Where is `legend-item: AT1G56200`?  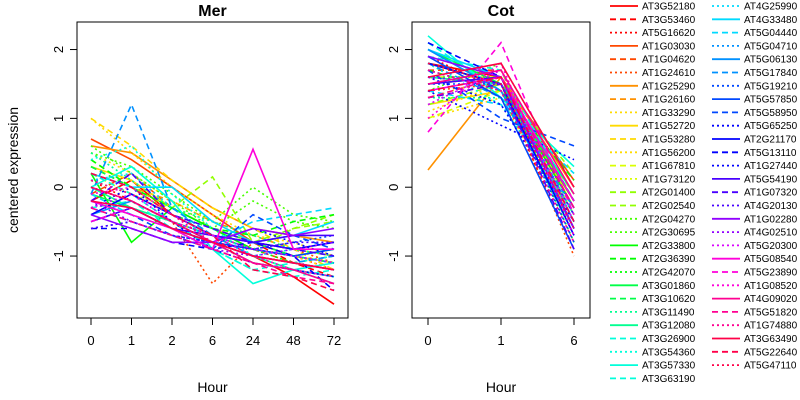 legend-item: AT1G56200 is located at coordinates (653, 153).